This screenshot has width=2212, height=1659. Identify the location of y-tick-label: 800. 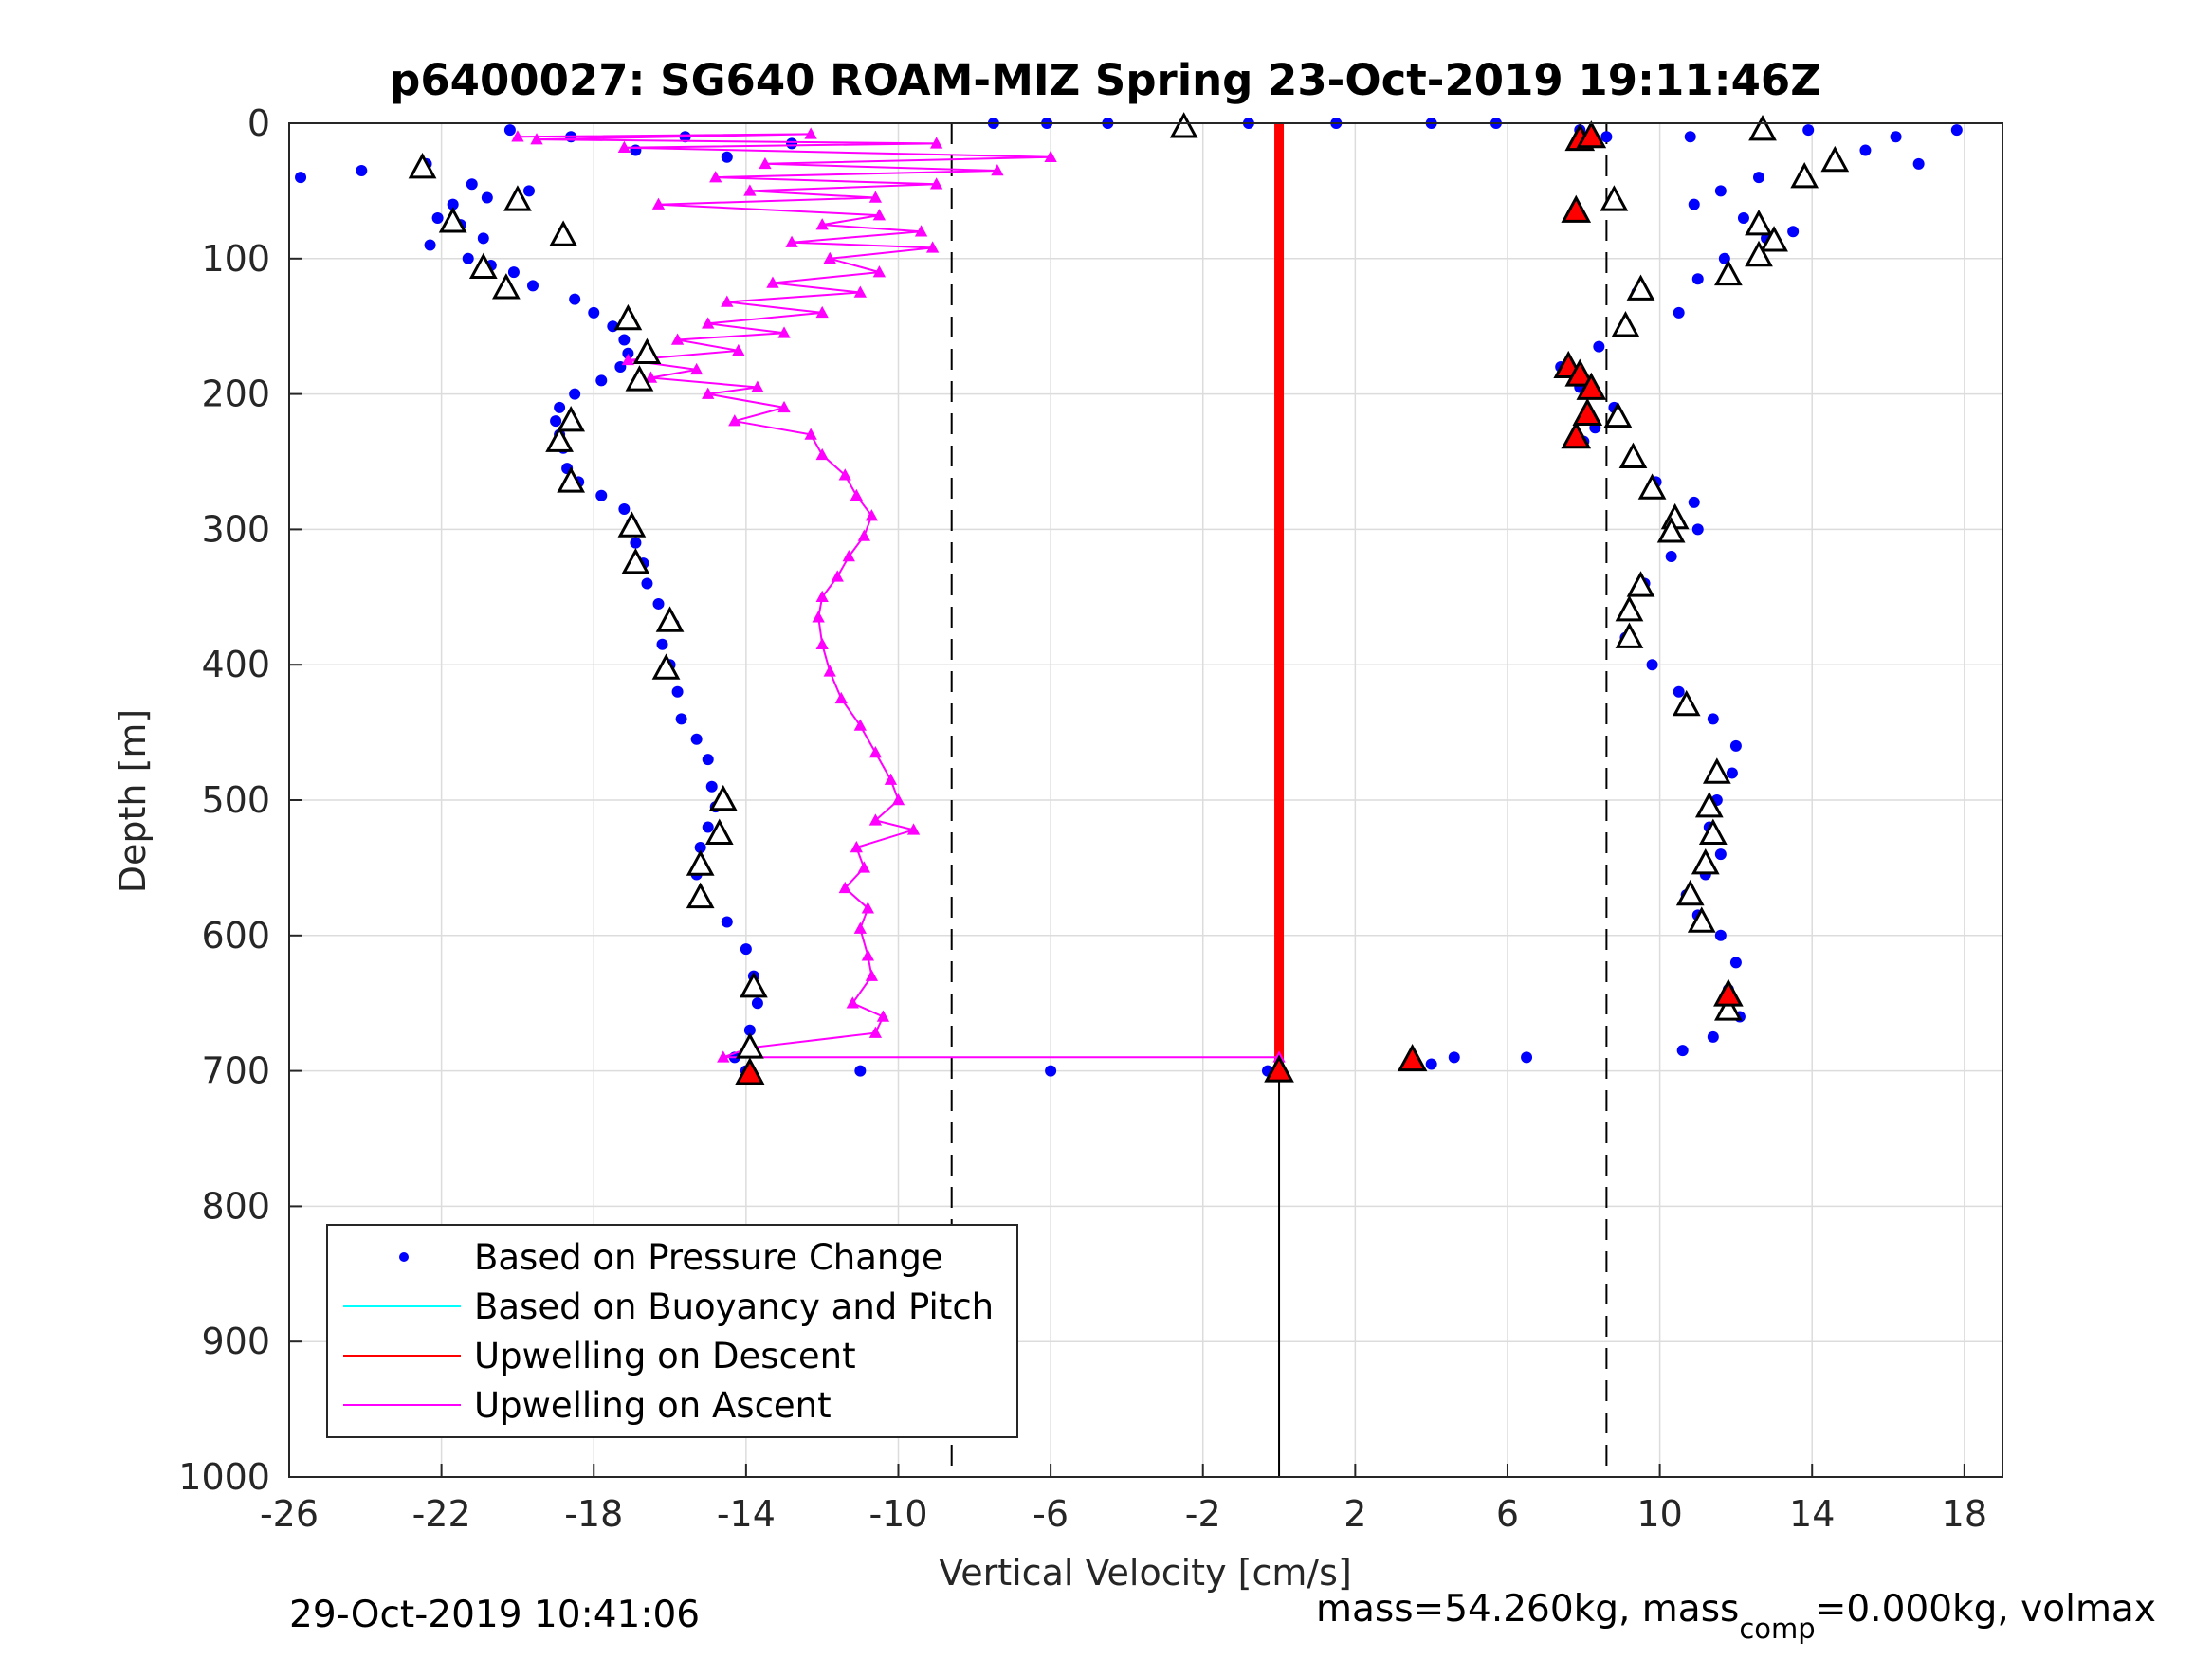
(235, 1206).